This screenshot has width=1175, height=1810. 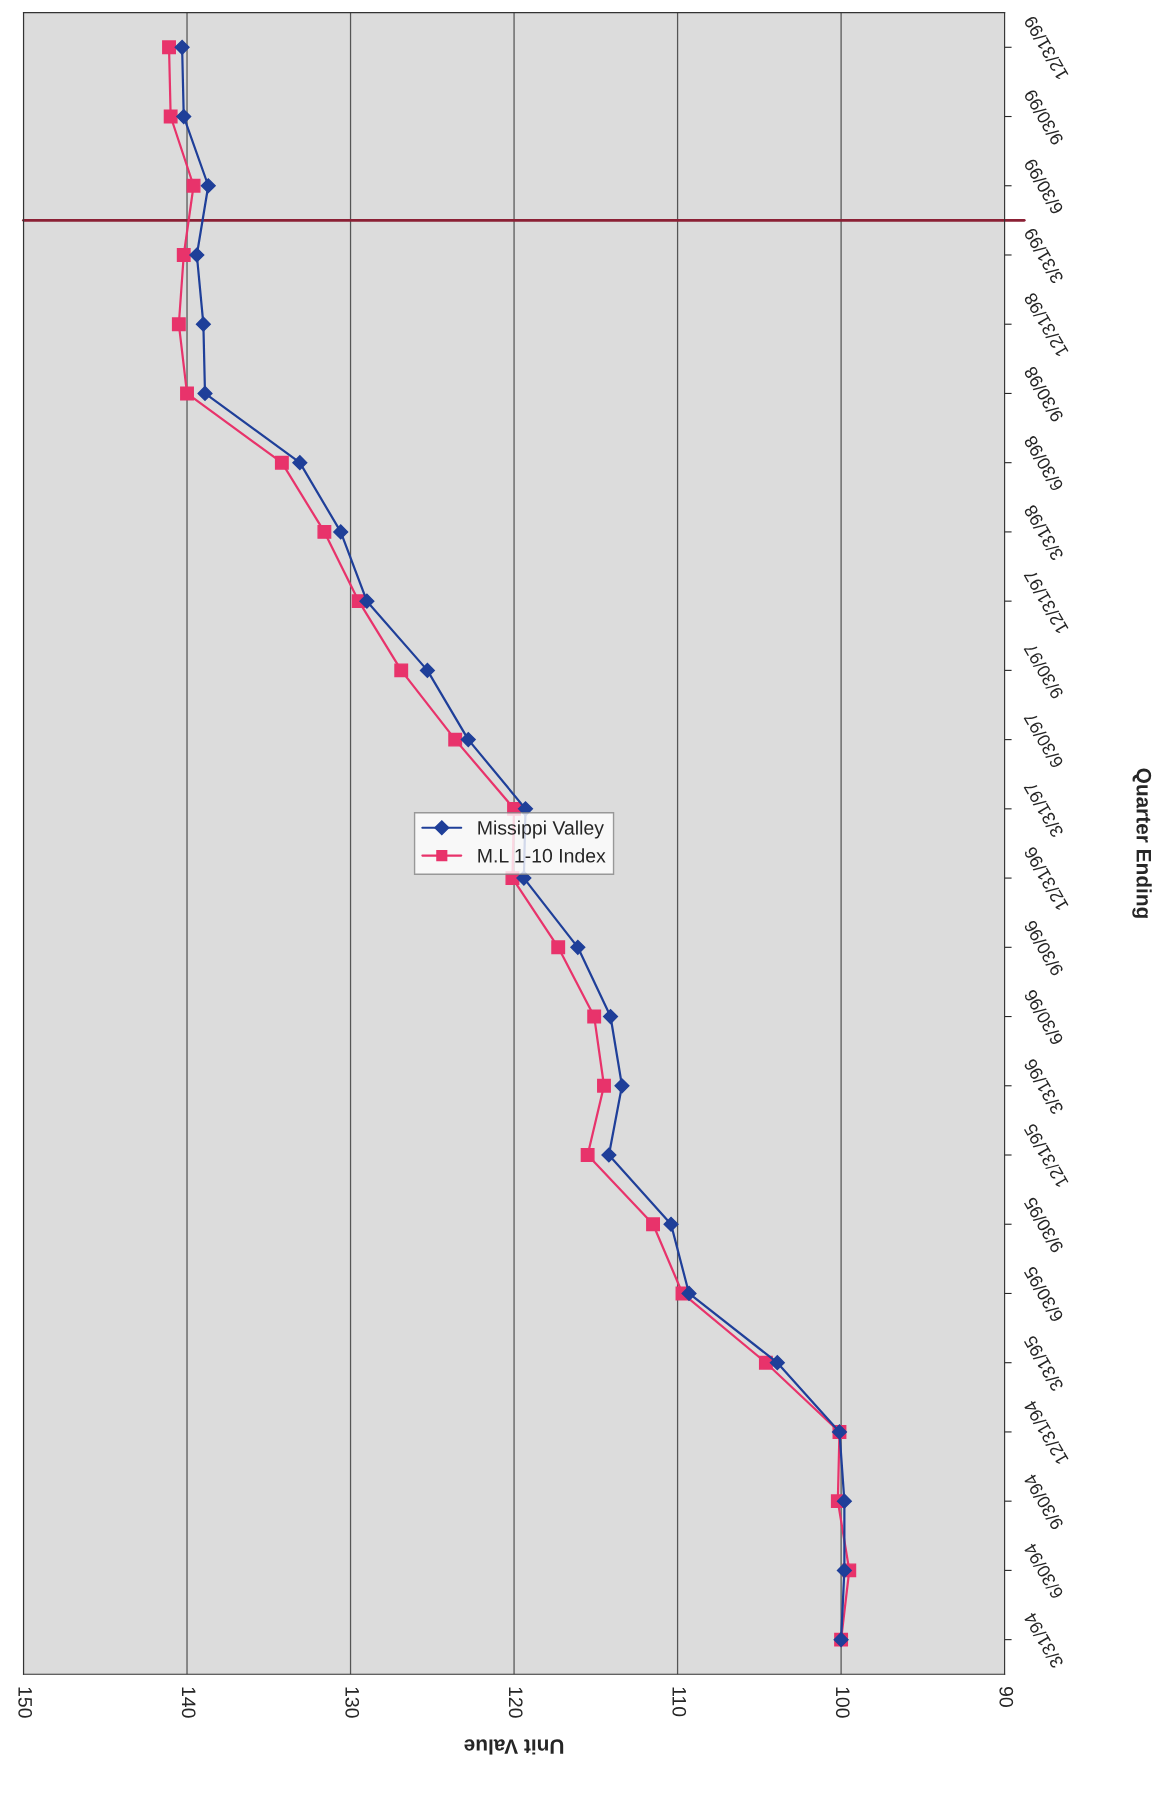 What do you see at coordinates (1142, 843) in the screenshot?
I see `y-axis-title: Quarter Ending` at bounding box center [1142, 843].